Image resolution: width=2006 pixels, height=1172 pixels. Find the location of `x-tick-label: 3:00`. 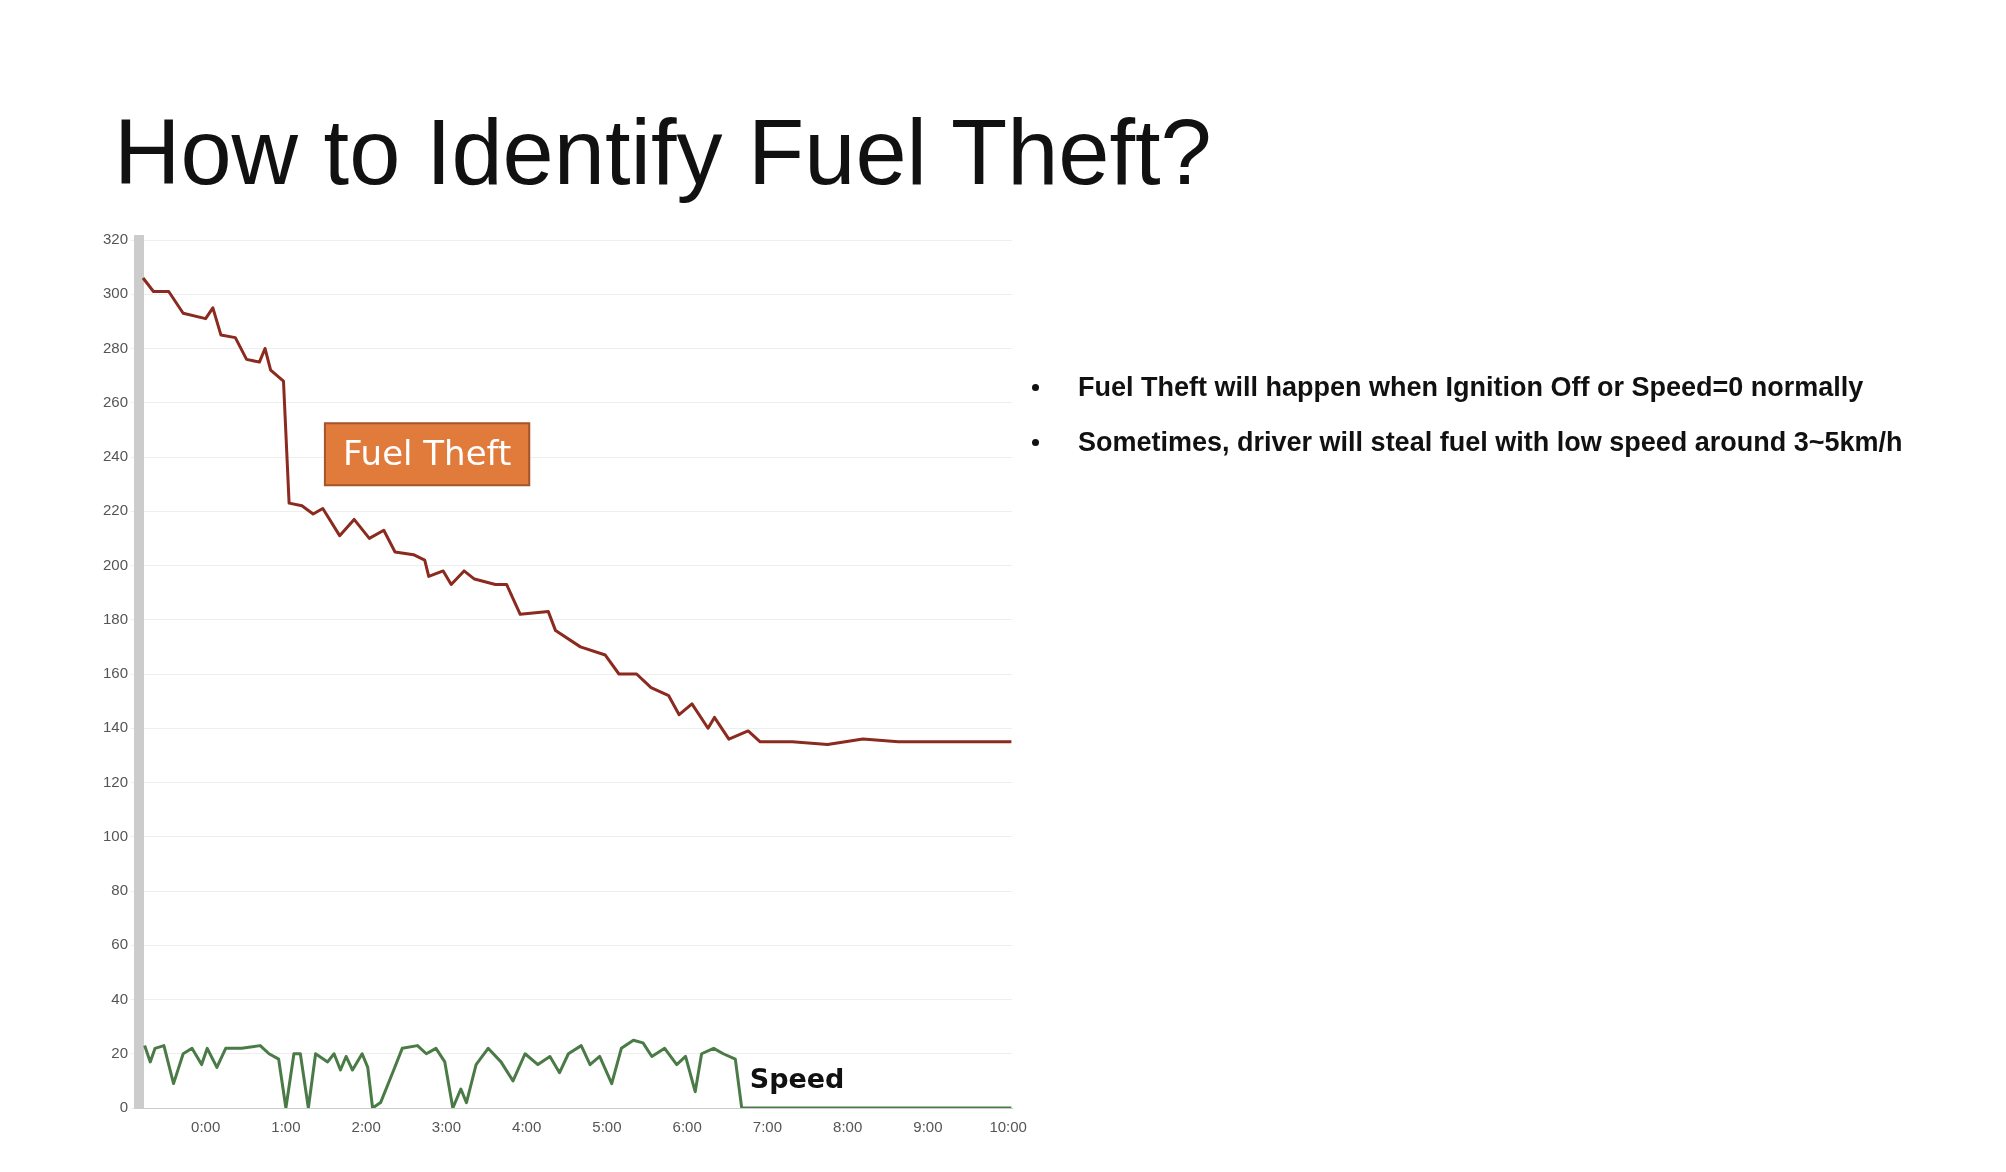

x-tick-label: 3:00 is located at coordinates (446, 1127).